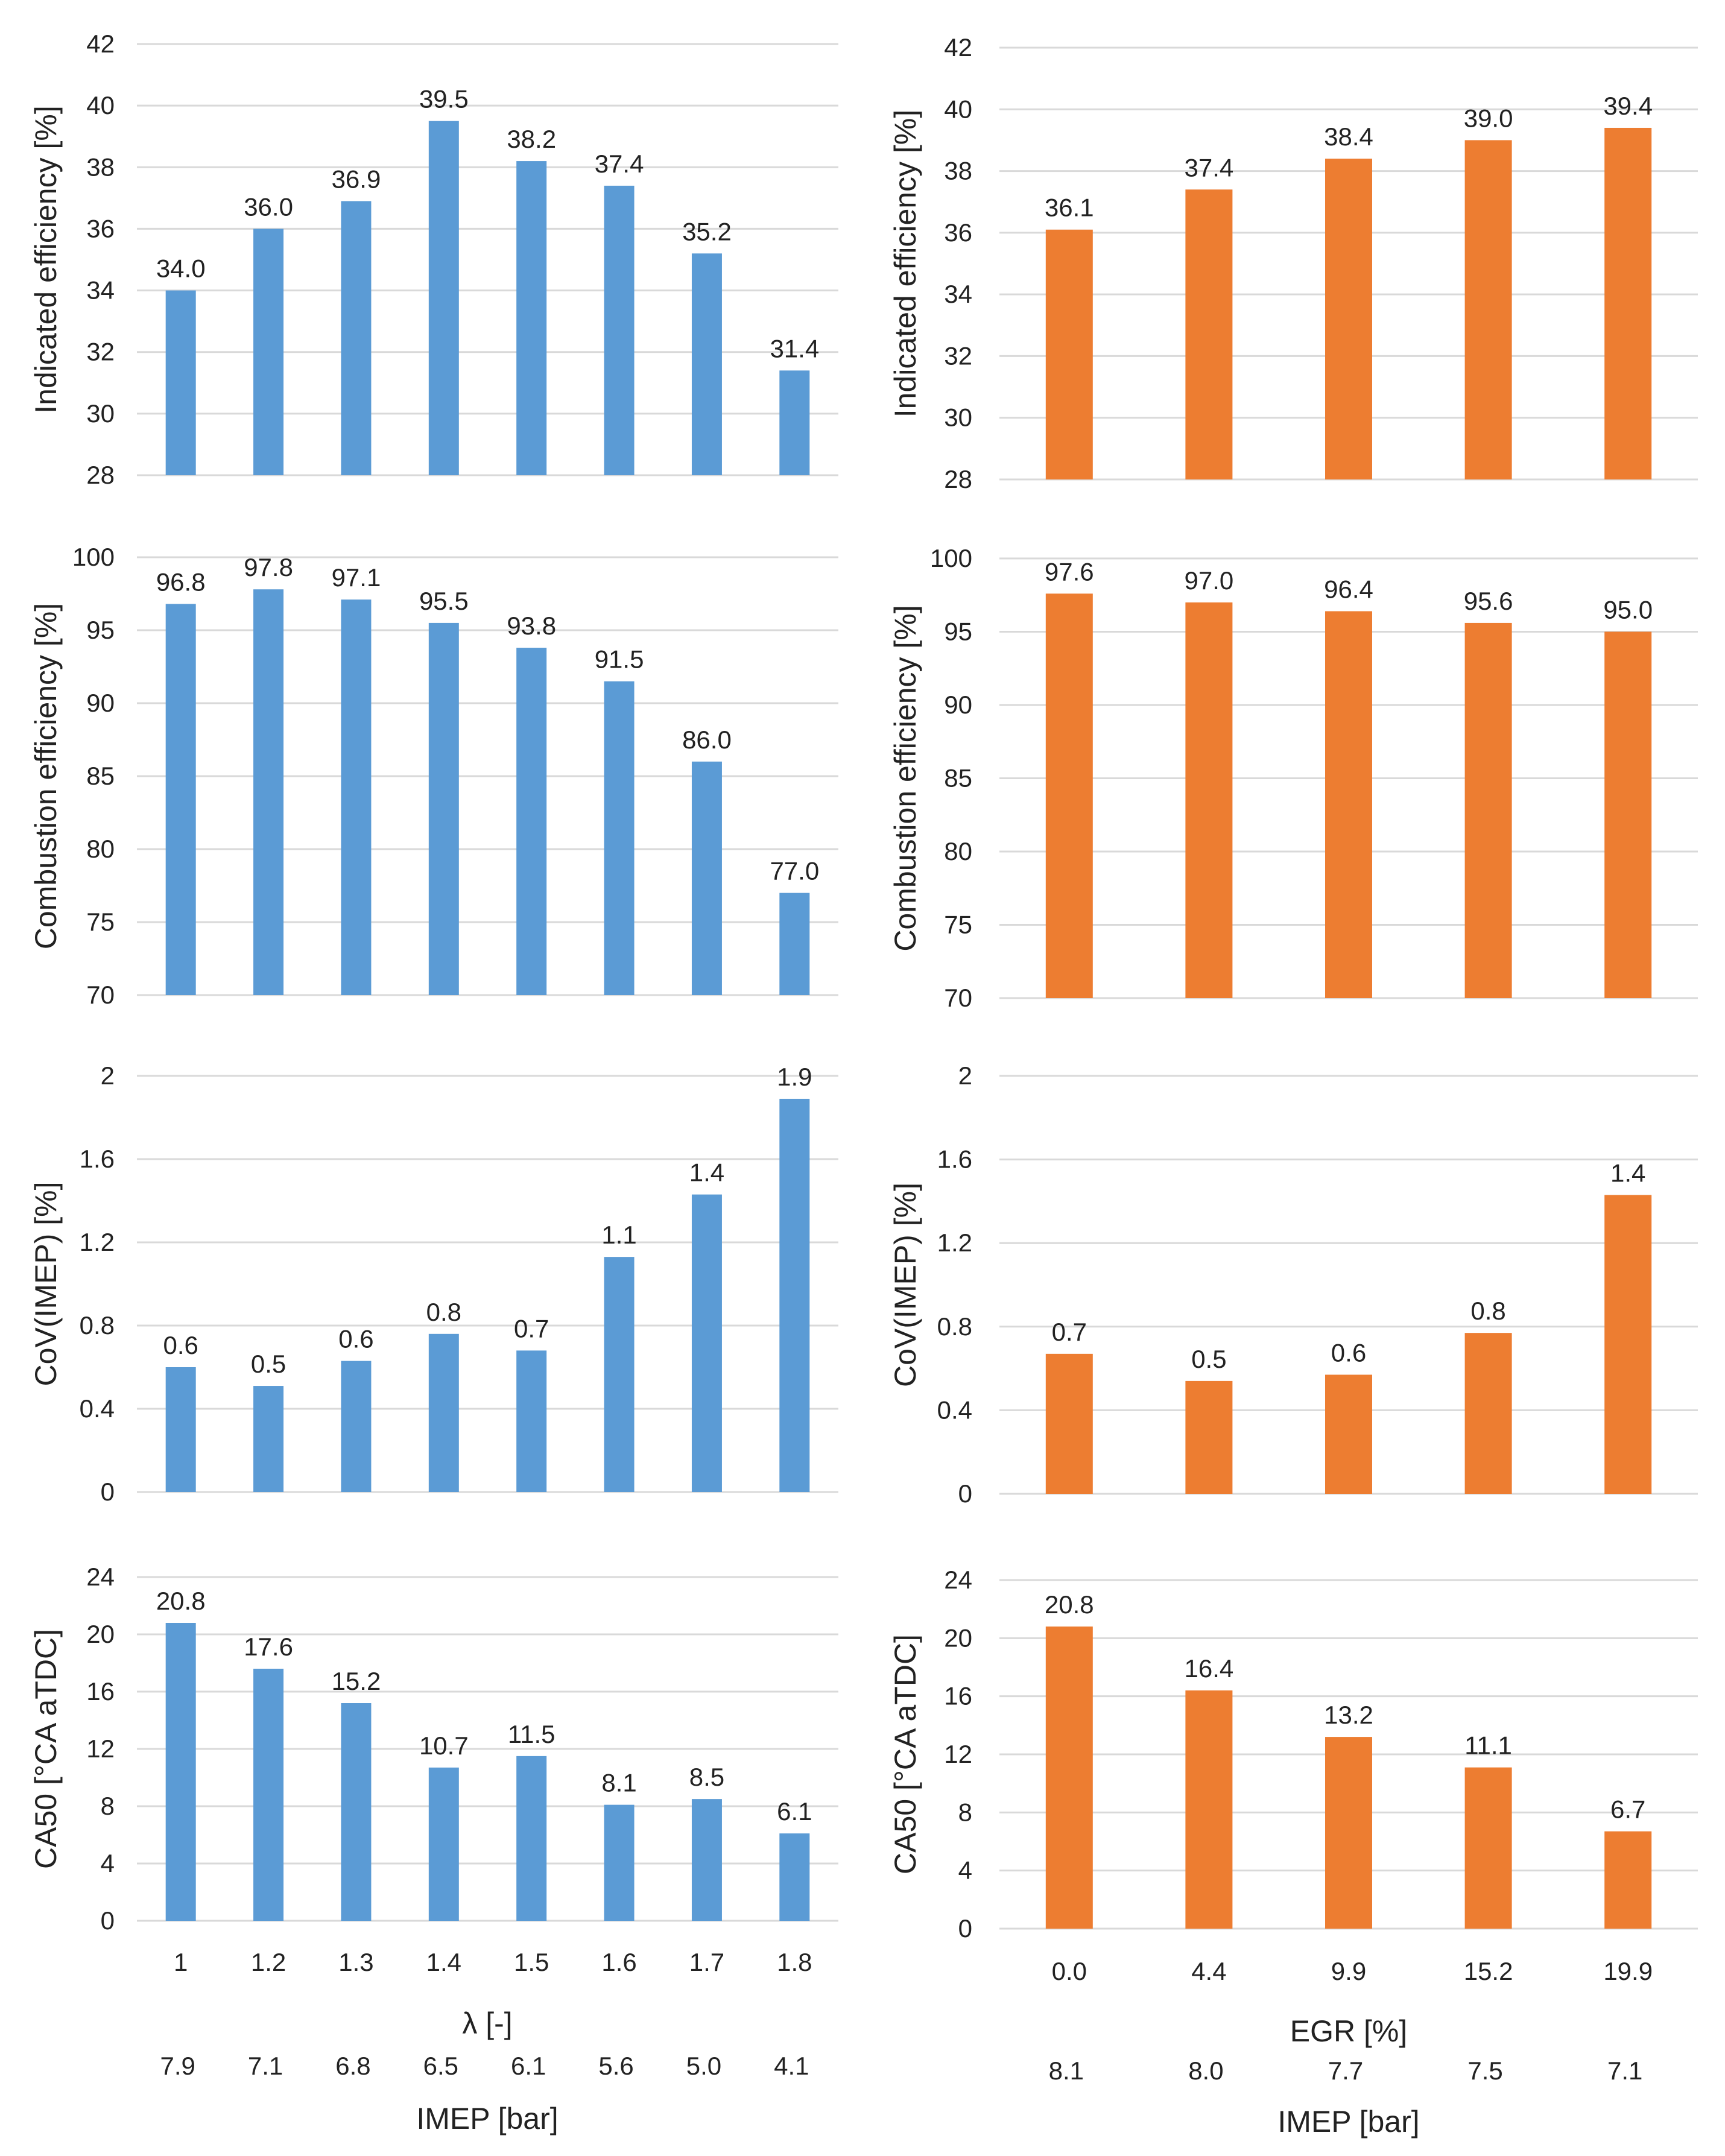 The image size is (1725, 2156). Describe the element at coordinates (268, 1364) in the screenshot. I see `data-label: 0.5` at that location.